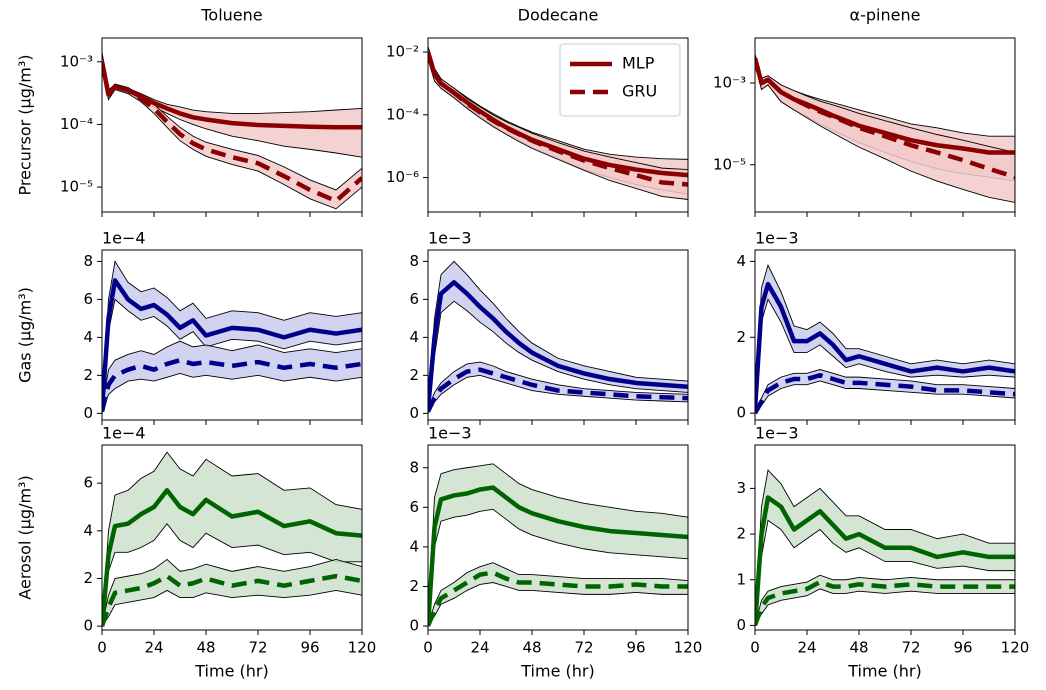  Describe the element at coordinates (414, 375) in the screenshot. I see `y-tick-label: 2` at that location.